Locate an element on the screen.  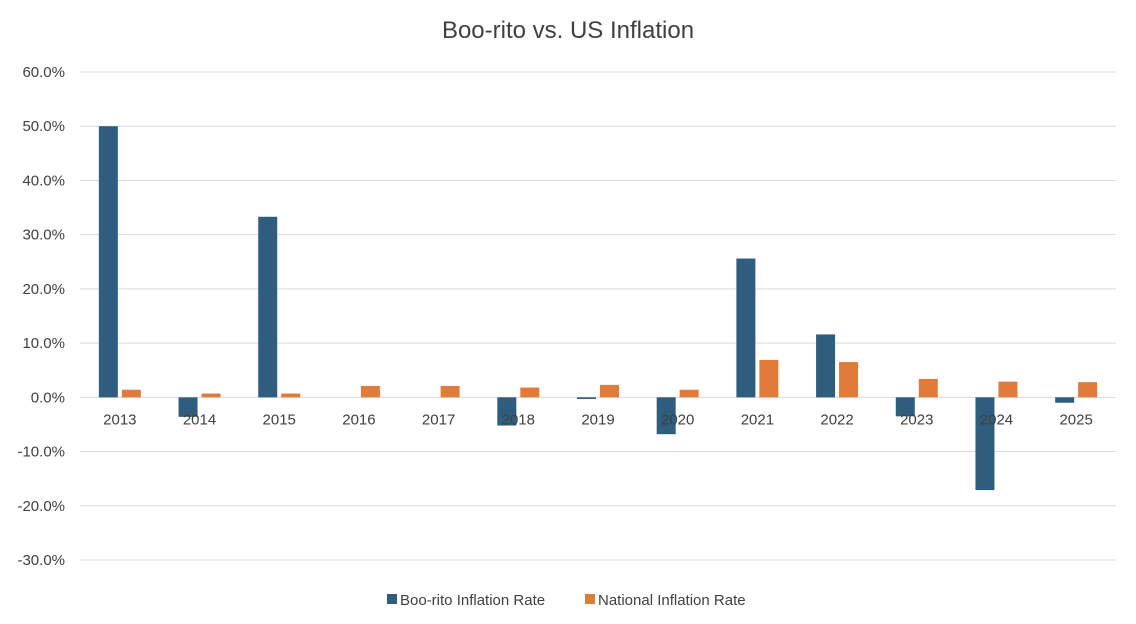
y-tick-label: -10.0% is located at coordinates (41, 452).